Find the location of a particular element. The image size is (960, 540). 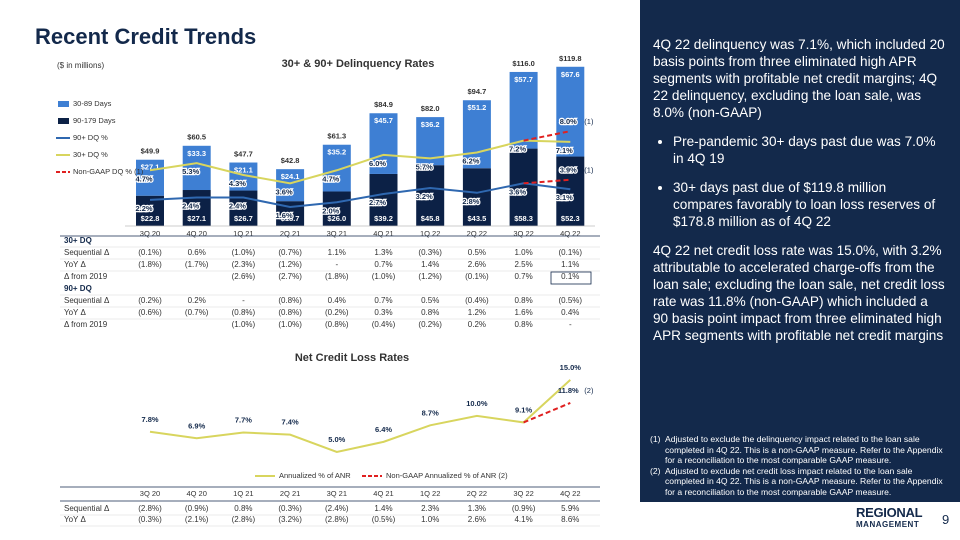

line-label: 8.7% is located at coordinates (430, 412).